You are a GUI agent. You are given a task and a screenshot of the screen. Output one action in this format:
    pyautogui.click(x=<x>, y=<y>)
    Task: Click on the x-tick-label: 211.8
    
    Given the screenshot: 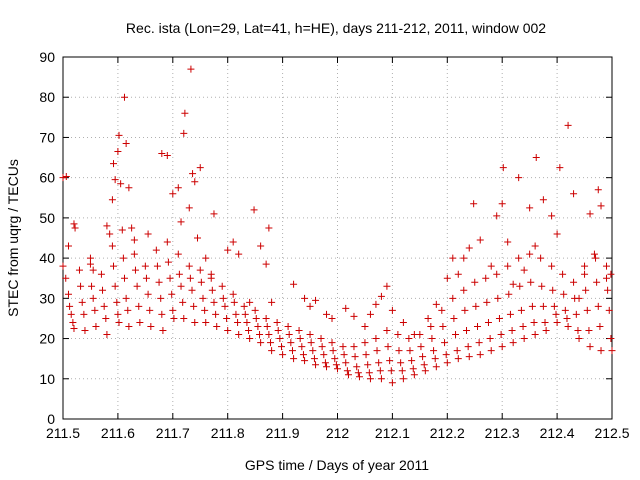 What is the action you would take?
    pyautogui.click(x=228, y=433)
    